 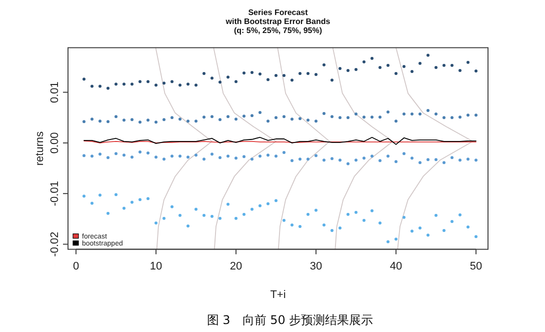 What do you see at coordinates (290, 320) in the screenshot?
I see `caption: 图 3 向前 50 步预测结果展示` at bounding box center [290, 320].